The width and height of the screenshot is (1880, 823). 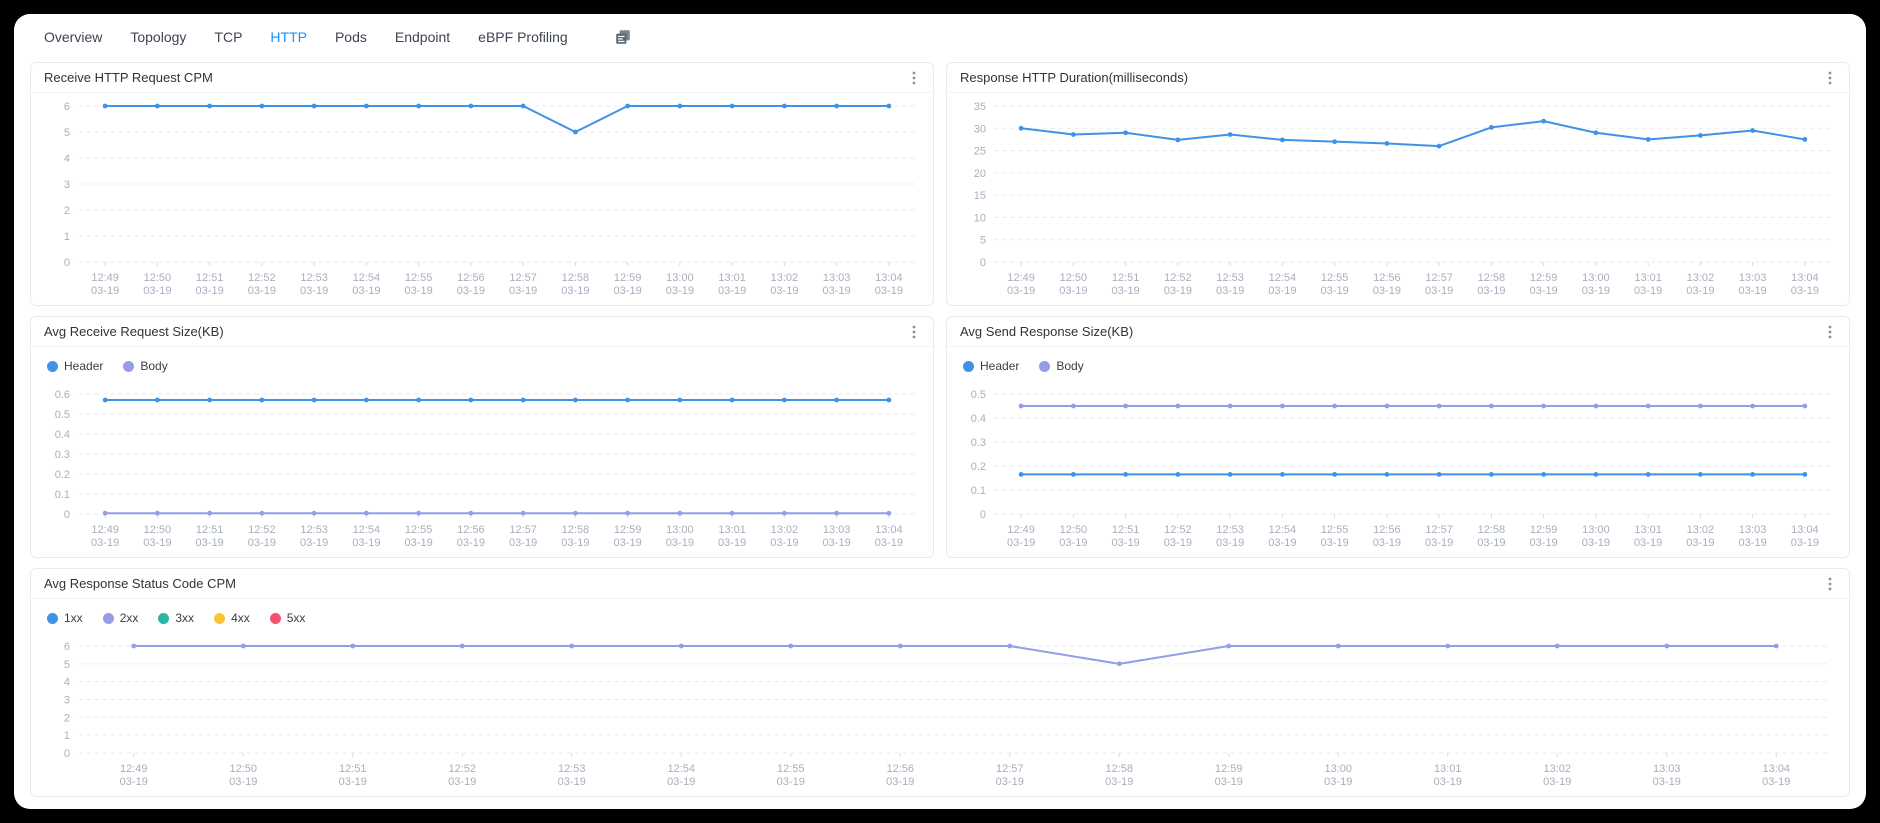 I want to click on panel-title: Avg Response Status Code CPM, so click(x=140, y=583).